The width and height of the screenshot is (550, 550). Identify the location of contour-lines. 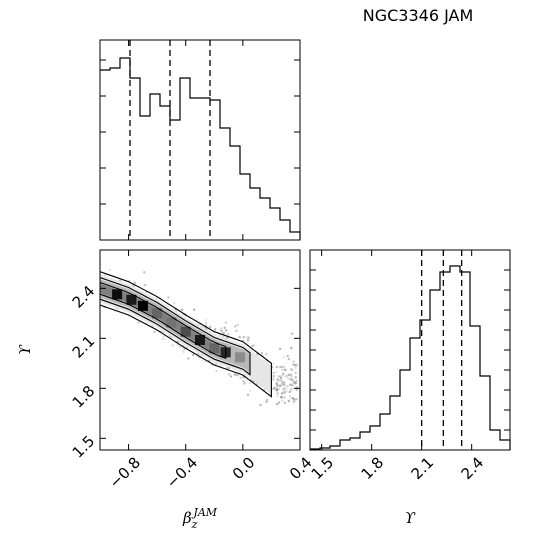
(186, 334).